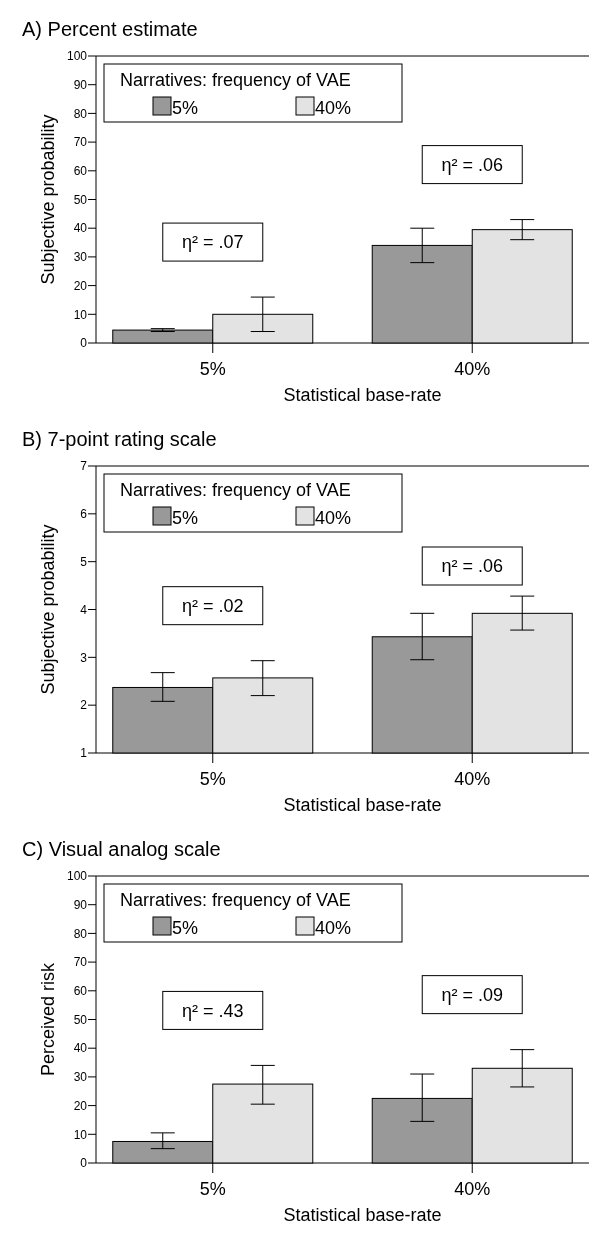 Image resolution: width=597 pixels, height=1248 pixels. Describe the element at coordinates (212, 1010) in the screenshot. I see `annotation: η² = .43` at that location.